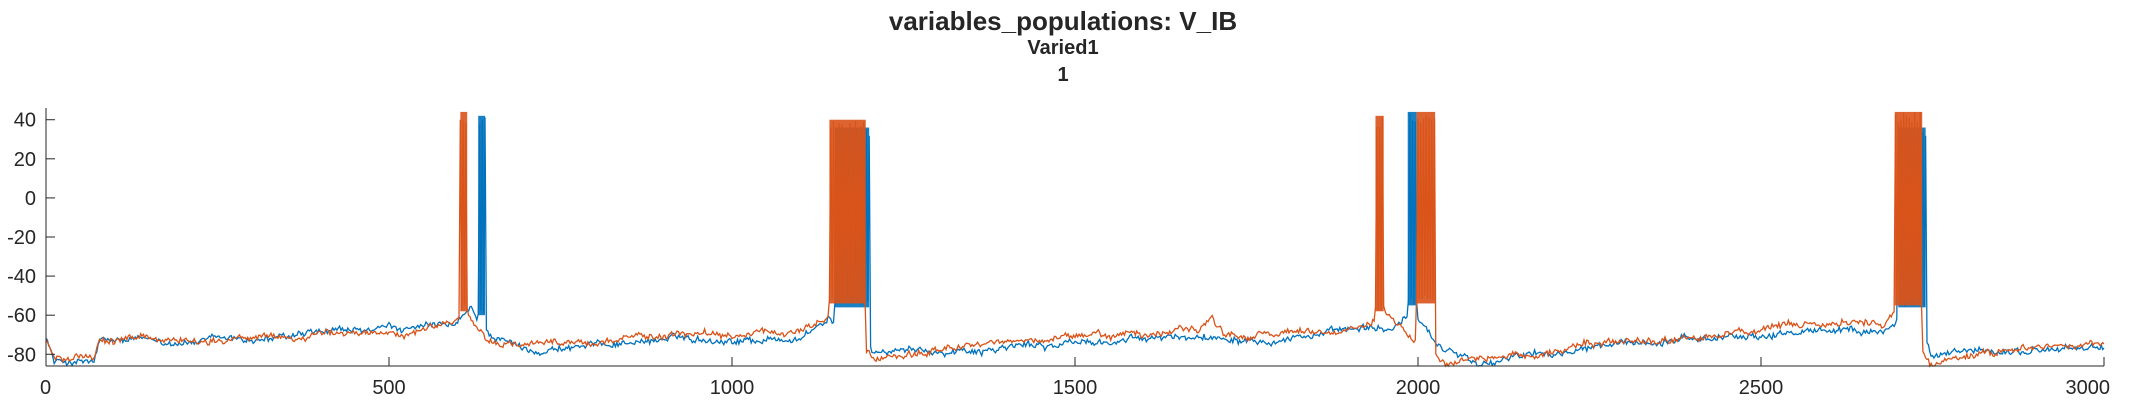 The width and height of the screenshot is (2133, 400). Describe the element at coordinates (30, 199) in the screenshot. I see `y-tick-label: 0` at that location.